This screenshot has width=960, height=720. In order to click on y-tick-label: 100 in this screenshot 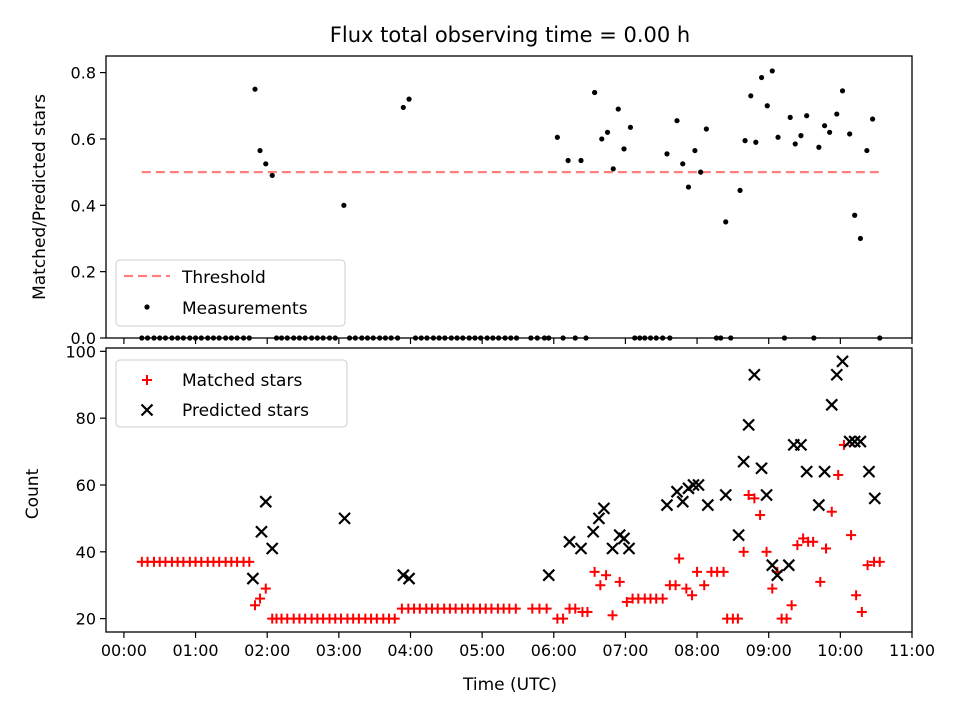, I will do `click(80, 351)`.